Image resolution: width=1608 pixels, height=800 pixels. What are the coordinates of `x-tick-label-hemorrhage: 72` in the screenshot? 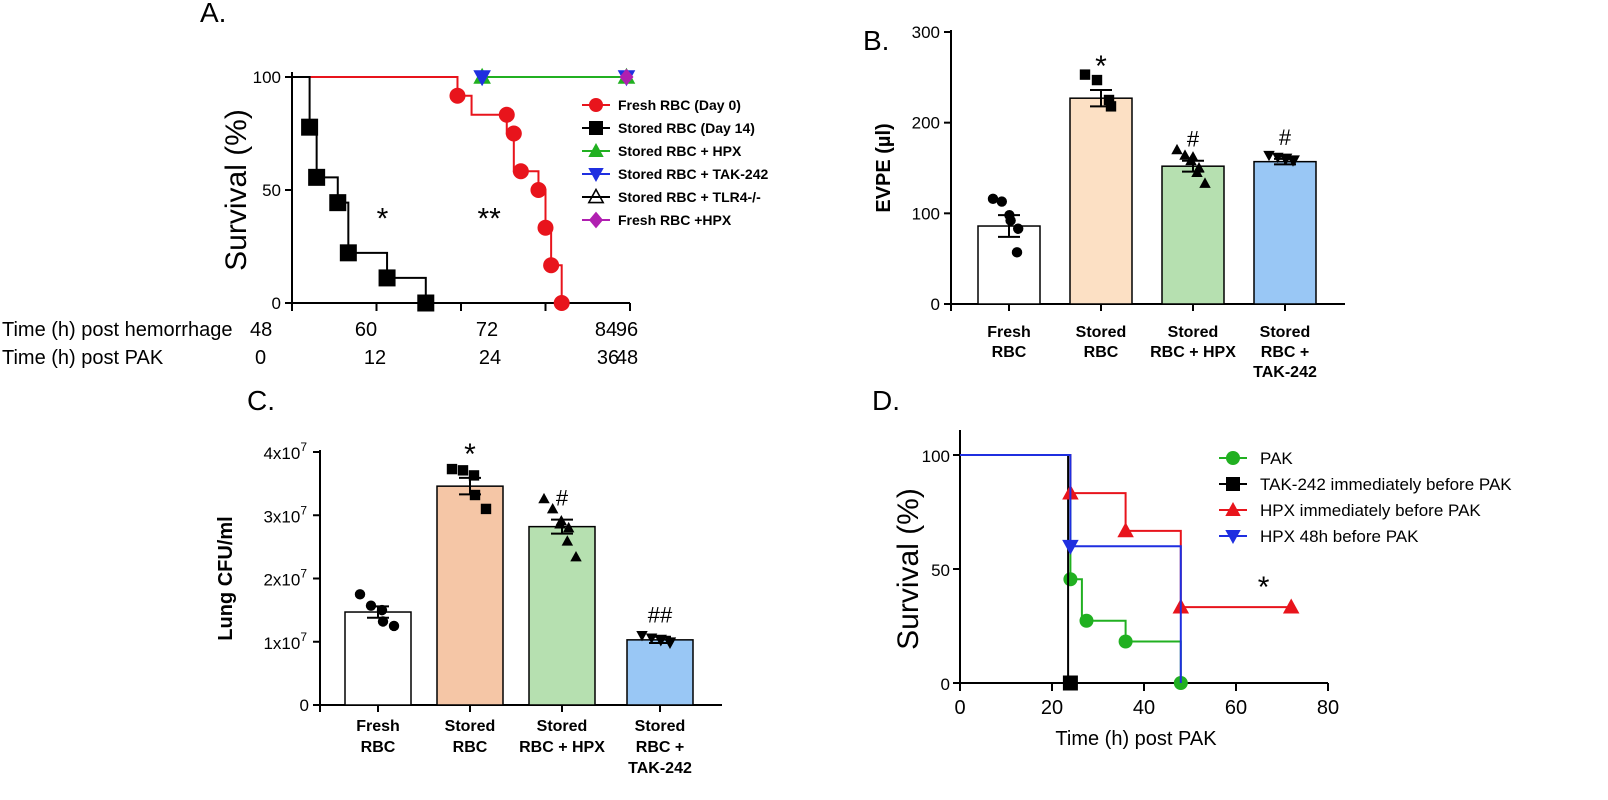 It's located at (487, 330).